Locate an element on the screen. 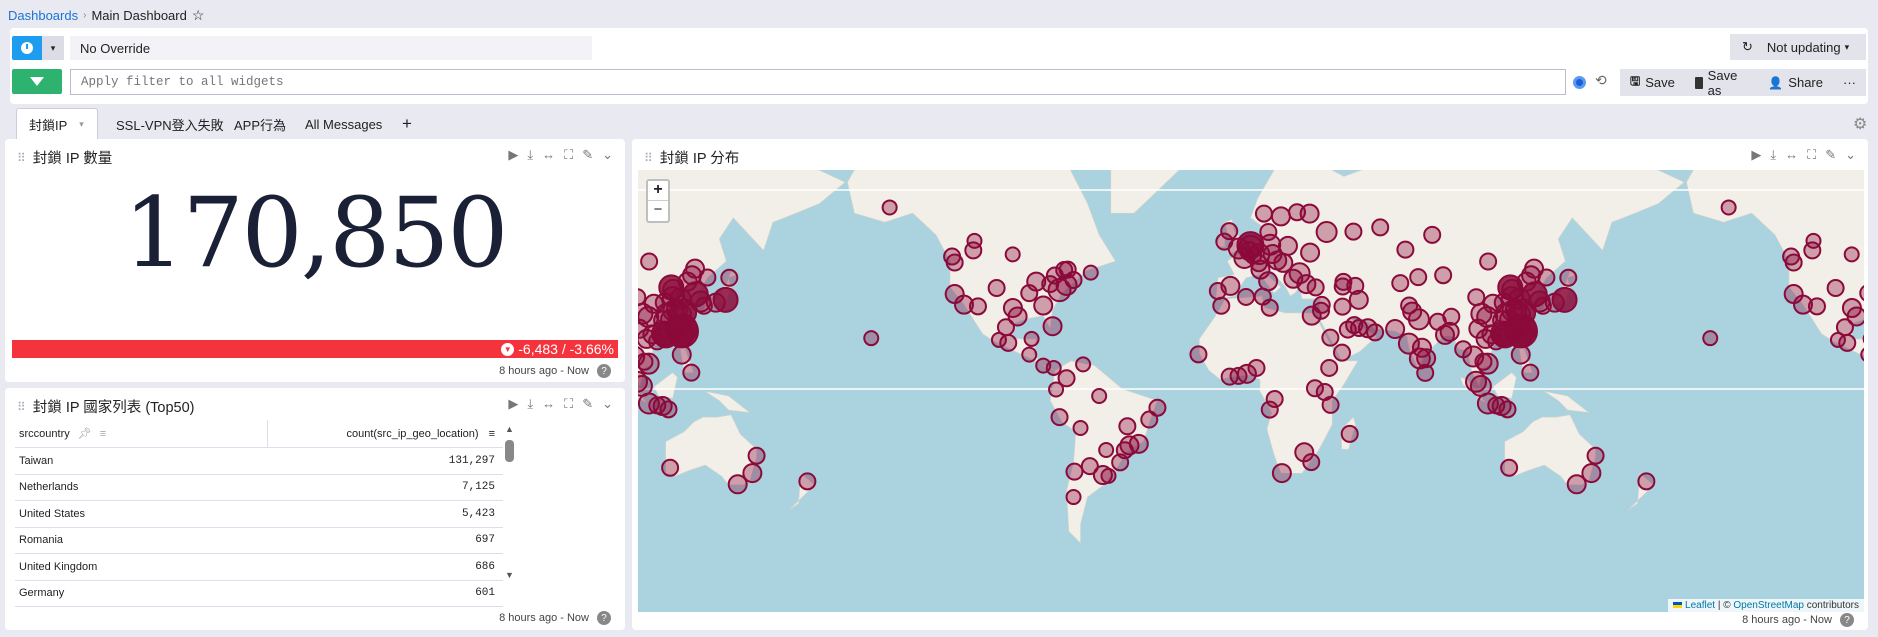 The width and height of the screenshot is (1878, 637). filter-button is located at coordinates (37, 81).